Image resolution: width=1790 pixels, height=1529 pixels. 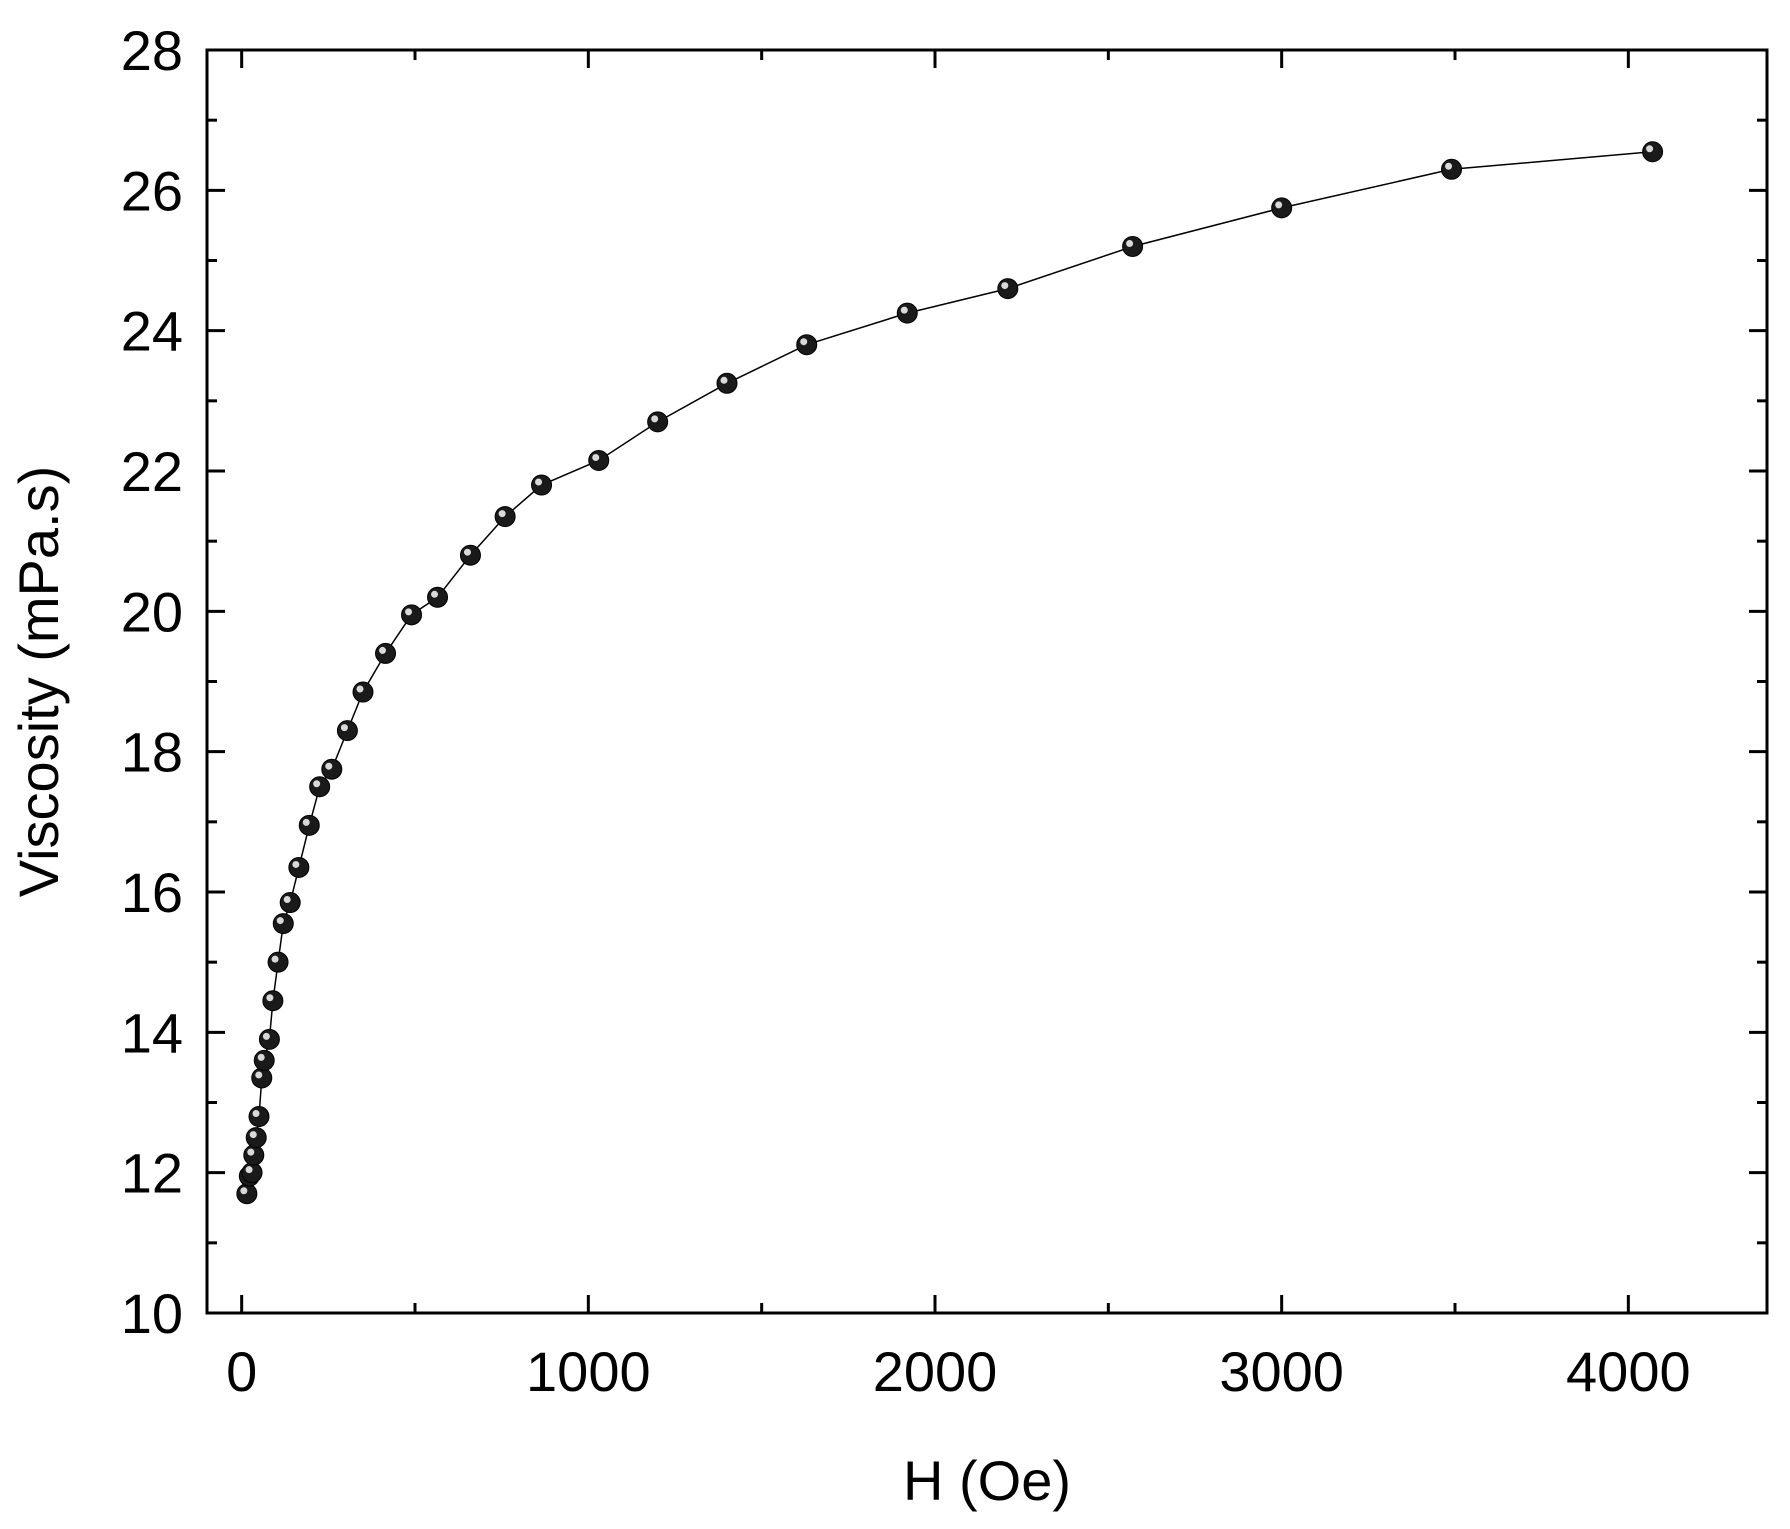 I want to click on x-tick-label: 1000, so click(x=588, y=1371).